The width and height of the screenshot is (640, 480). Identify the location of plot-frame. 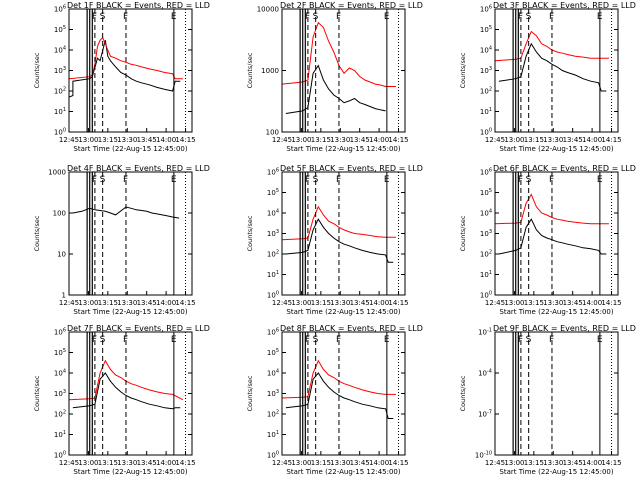
(556, 393).